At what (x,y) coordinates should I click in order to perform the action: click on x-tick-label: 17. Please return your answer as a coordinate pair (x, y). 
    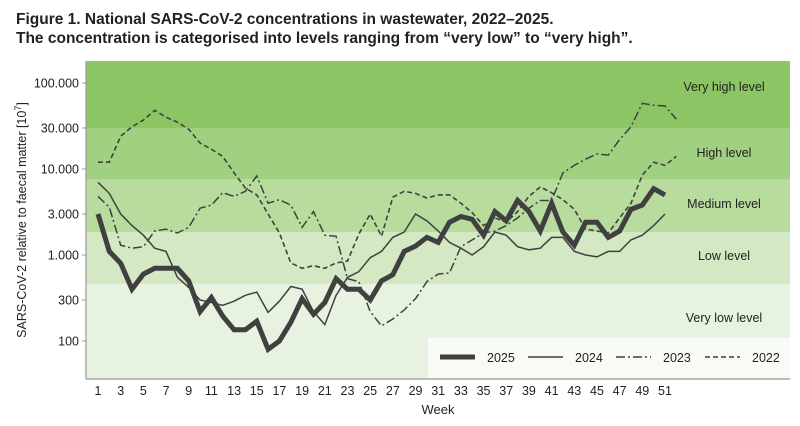
    Looking at the image, I should click on (279, 391).